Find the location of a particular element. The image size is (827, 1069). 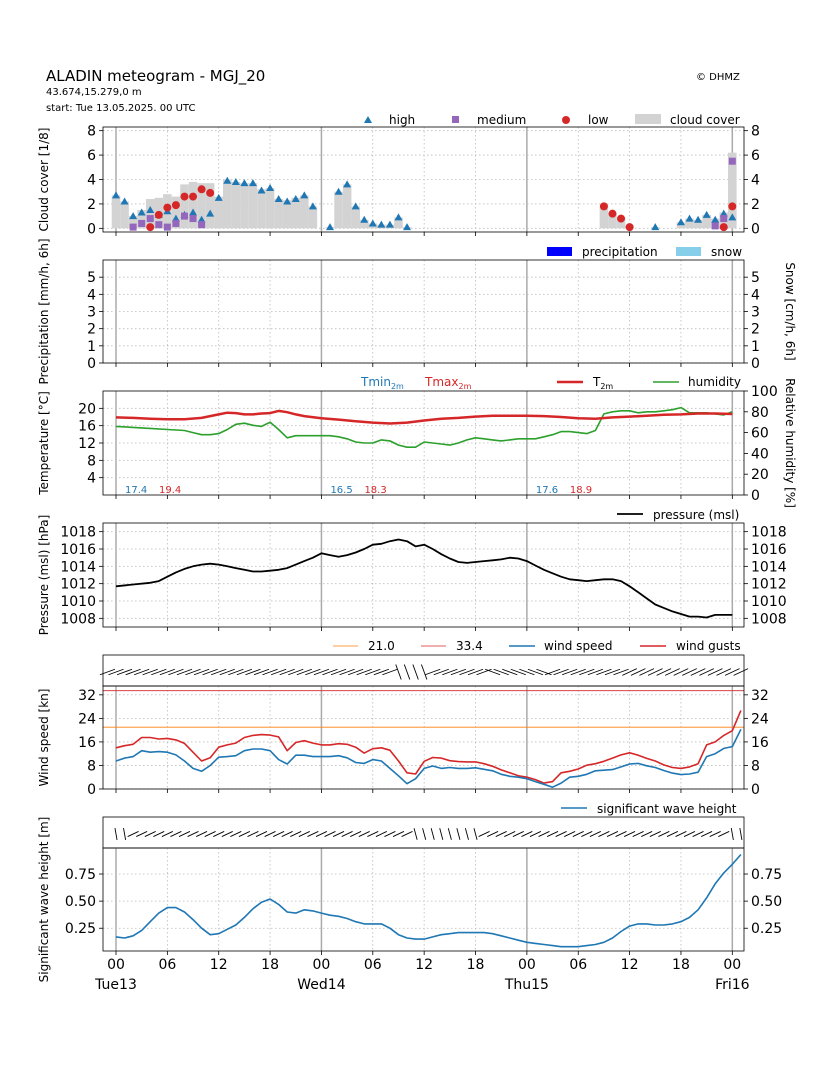

legend-medium-label: medium is located at coordinates (501, 120).